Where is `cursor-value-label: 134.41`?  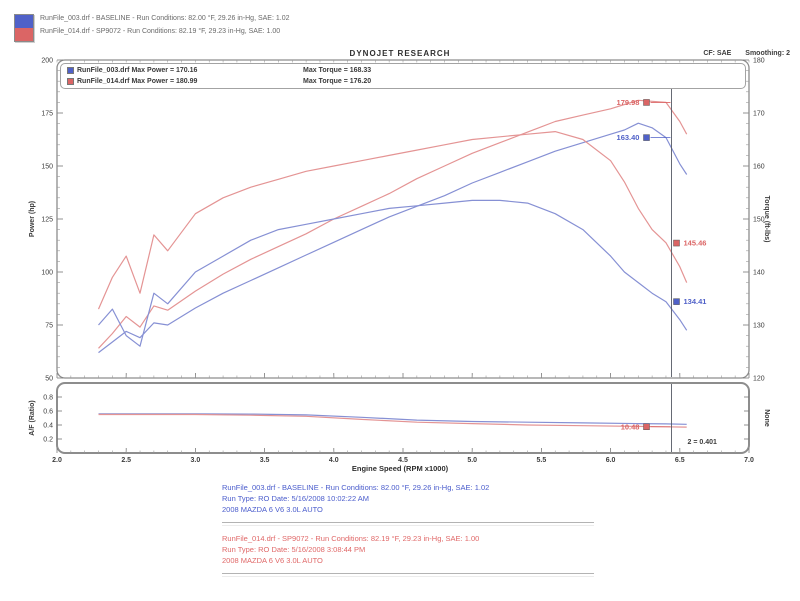 cursor-value-label: 134.41 is located at coordinates (694, 301).